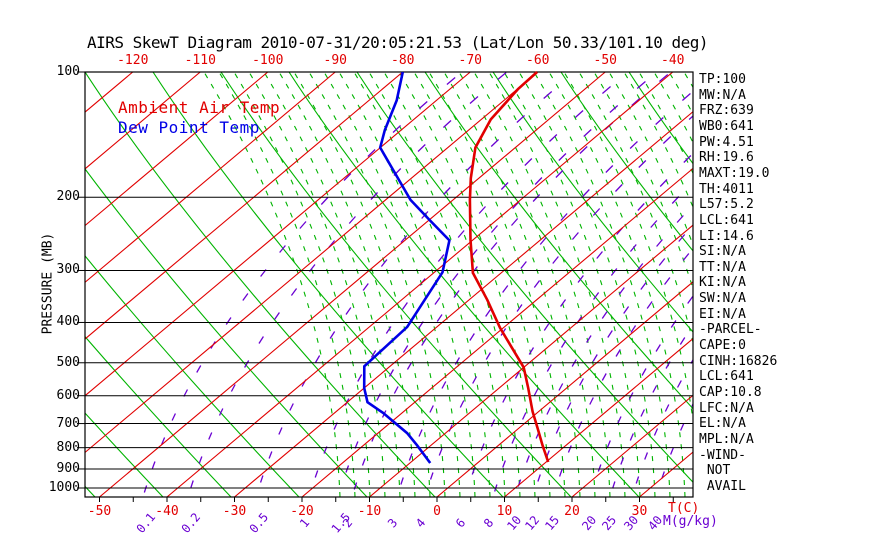 The width and height of the screenshot is (870, 560). What do you see at coordinates (199, 107) in the screenshot?
I see `legend-ambient-air-temp: Ambient Air Temp` at bounding box center [199, 107].